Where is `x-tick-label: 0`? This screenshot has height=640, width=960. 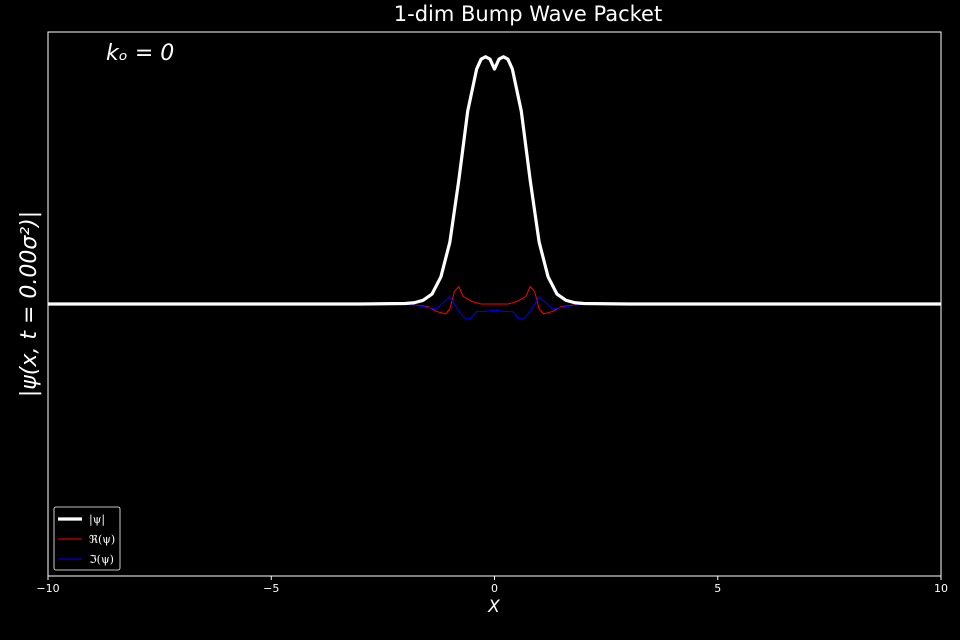 x-tick-label: 0 is located at coordinates (494, 588).